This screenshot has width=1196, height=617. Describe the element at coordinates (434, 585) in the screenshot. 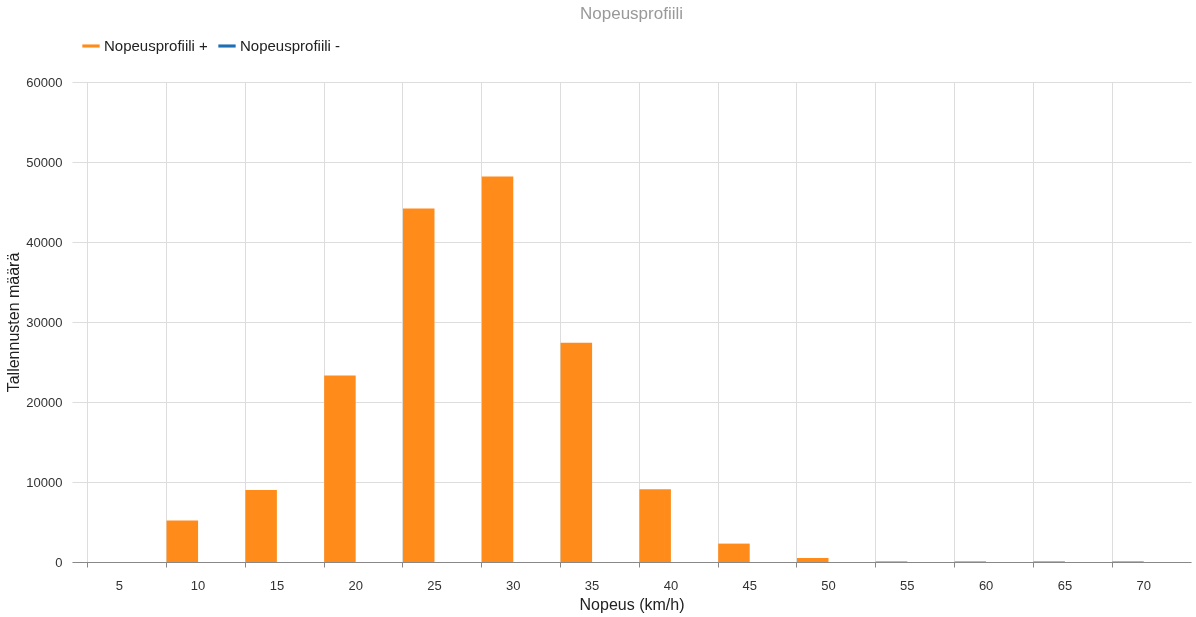

I see `x-tick-label: 25` at that location.